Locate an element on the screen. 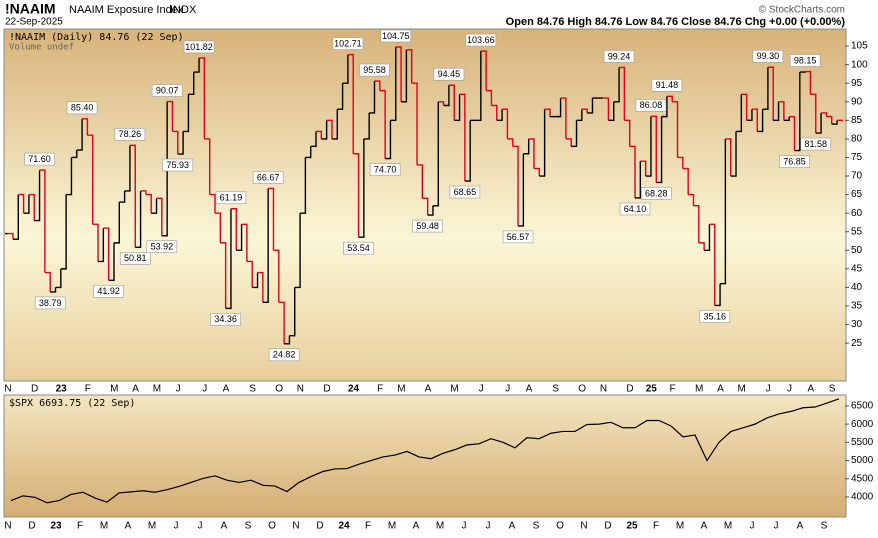 This screenshot has height=538, width=878. value-label: 74.70 is located at coordinates (385, 169).